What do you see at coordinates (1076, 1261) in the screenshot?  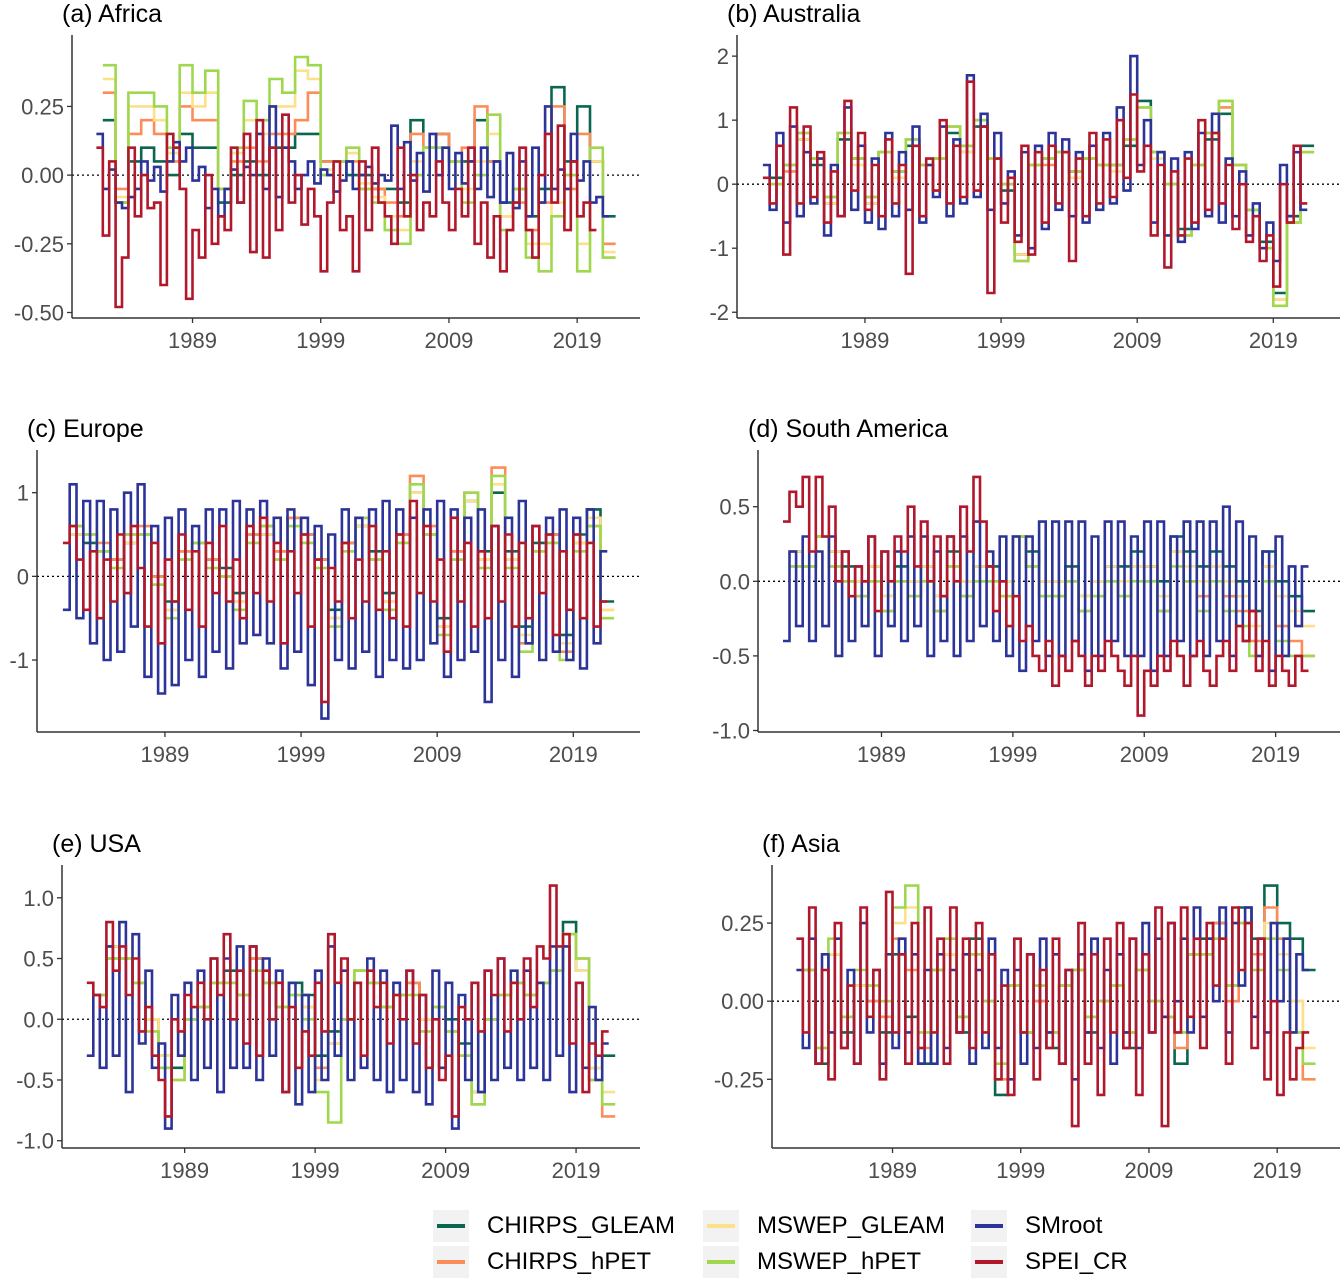 I see `legend-label: SPEI_CR` at bounding box center [1076, 1261].